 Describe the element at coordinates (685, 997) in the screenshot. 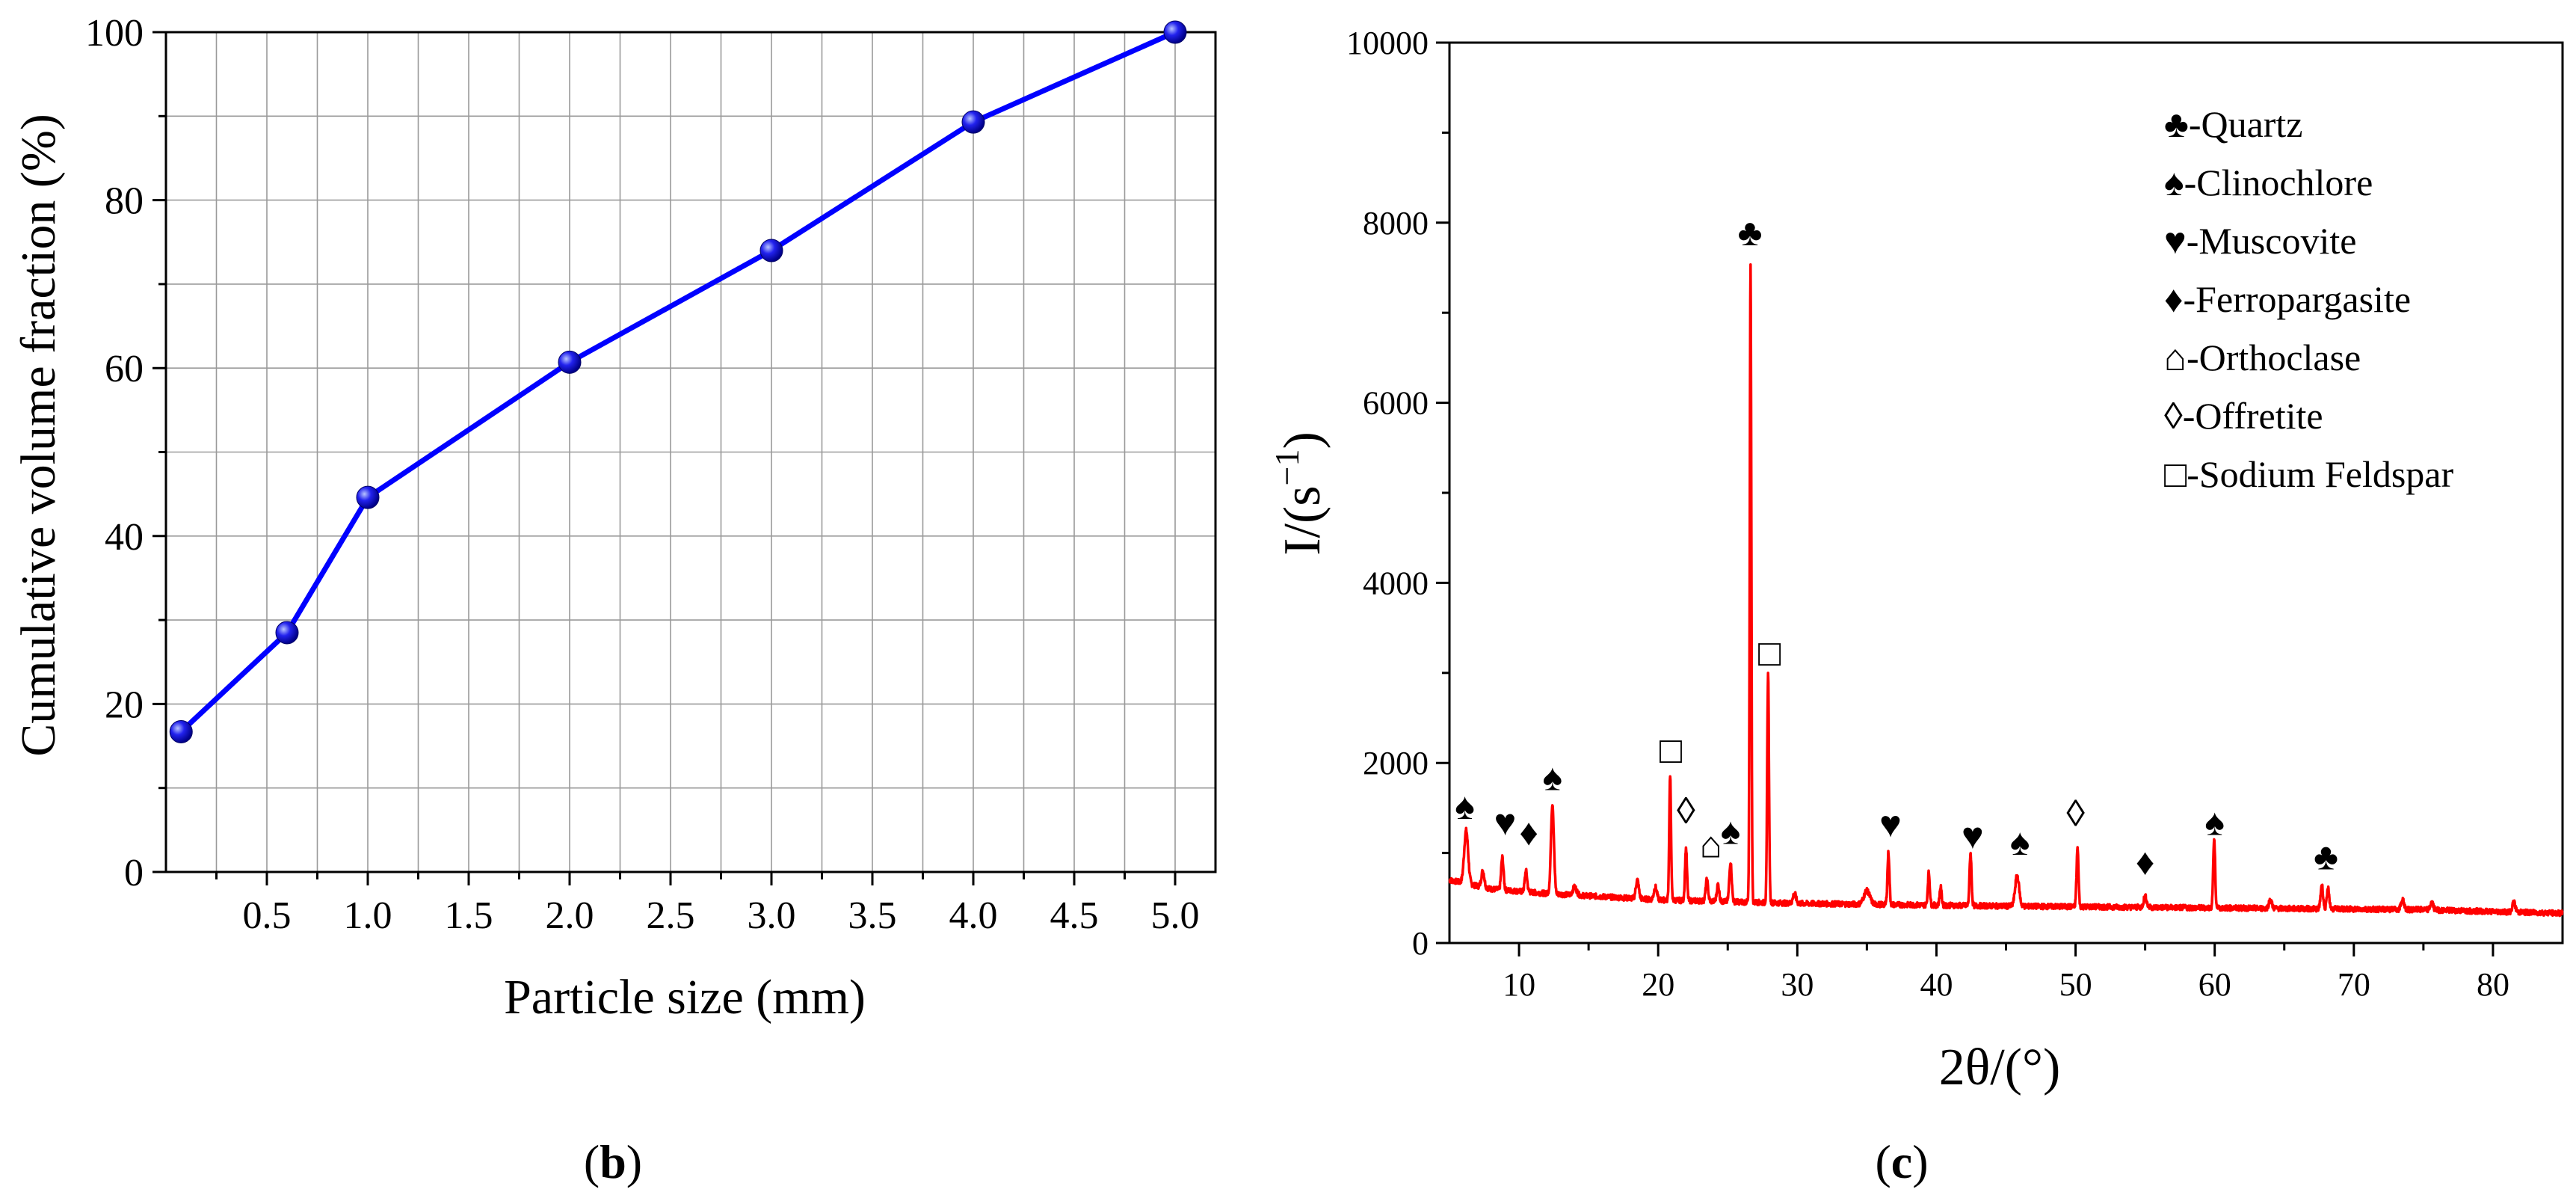

I see `panel-b-x-axis-label: Particle size (mm)` at that location.